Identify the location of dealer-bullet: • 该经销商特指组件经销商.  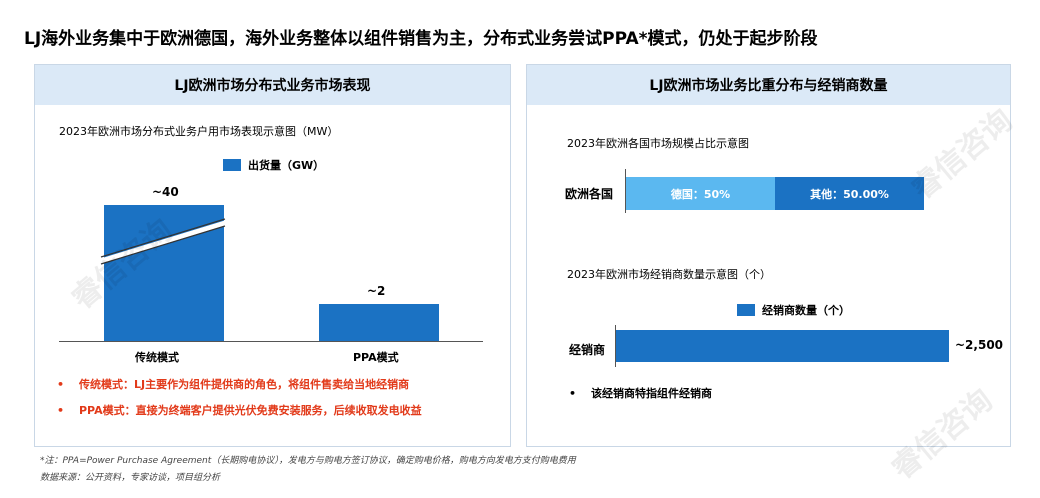
(640, 393).